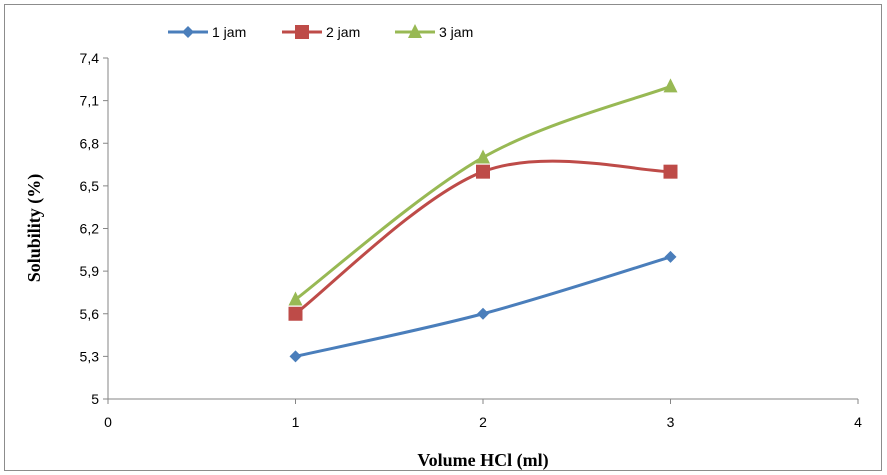 Image resolution: width=887 pixels, height=475 pixels. Describe the element at coordinates (90, 186) in the screenshot. I see `y-tick-label: 6,5` at that location.